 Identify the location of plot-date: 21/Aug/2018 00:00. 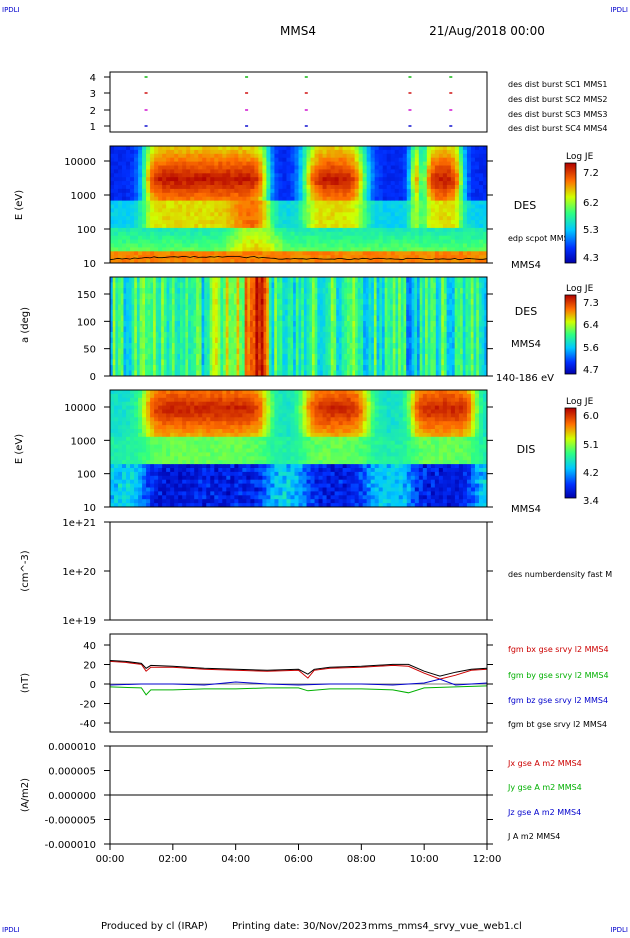
(487, 31).